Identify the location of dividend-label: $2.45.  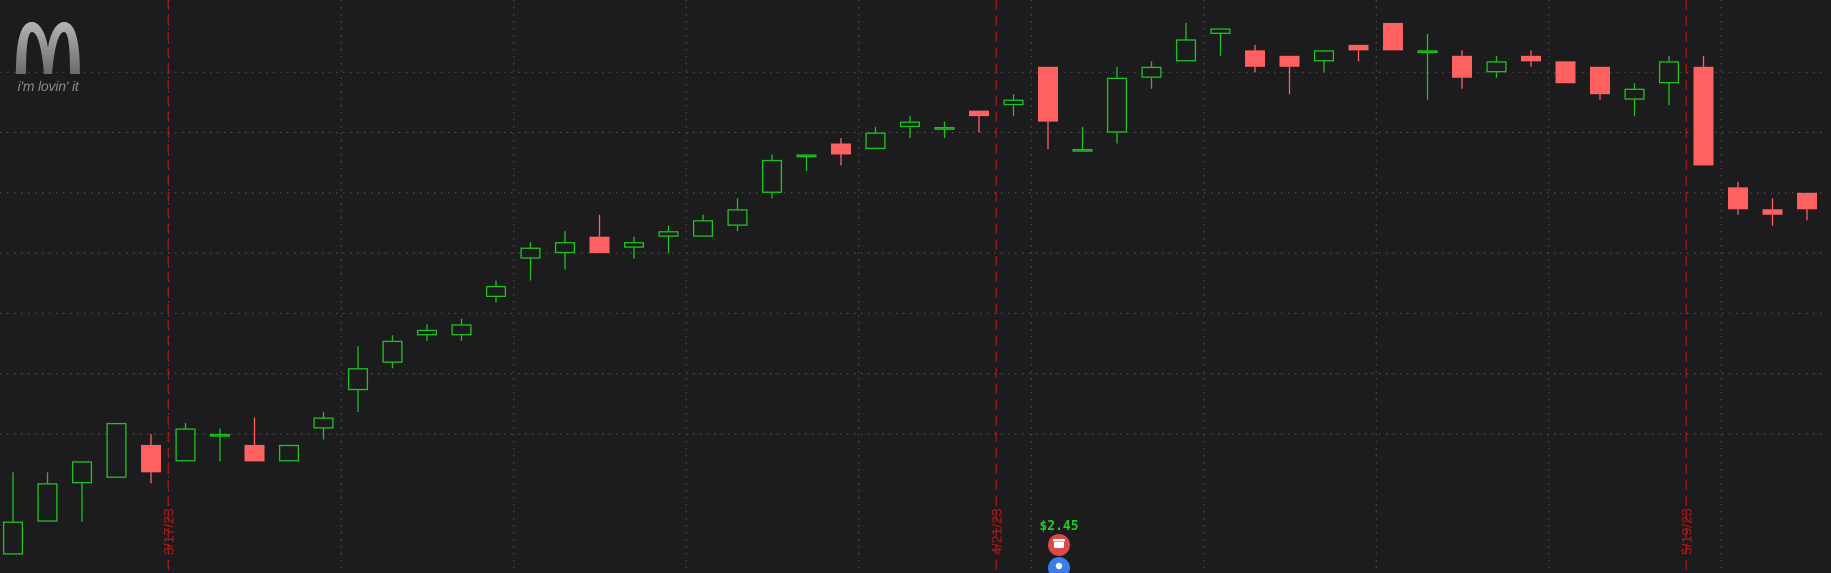
(1058, 526).